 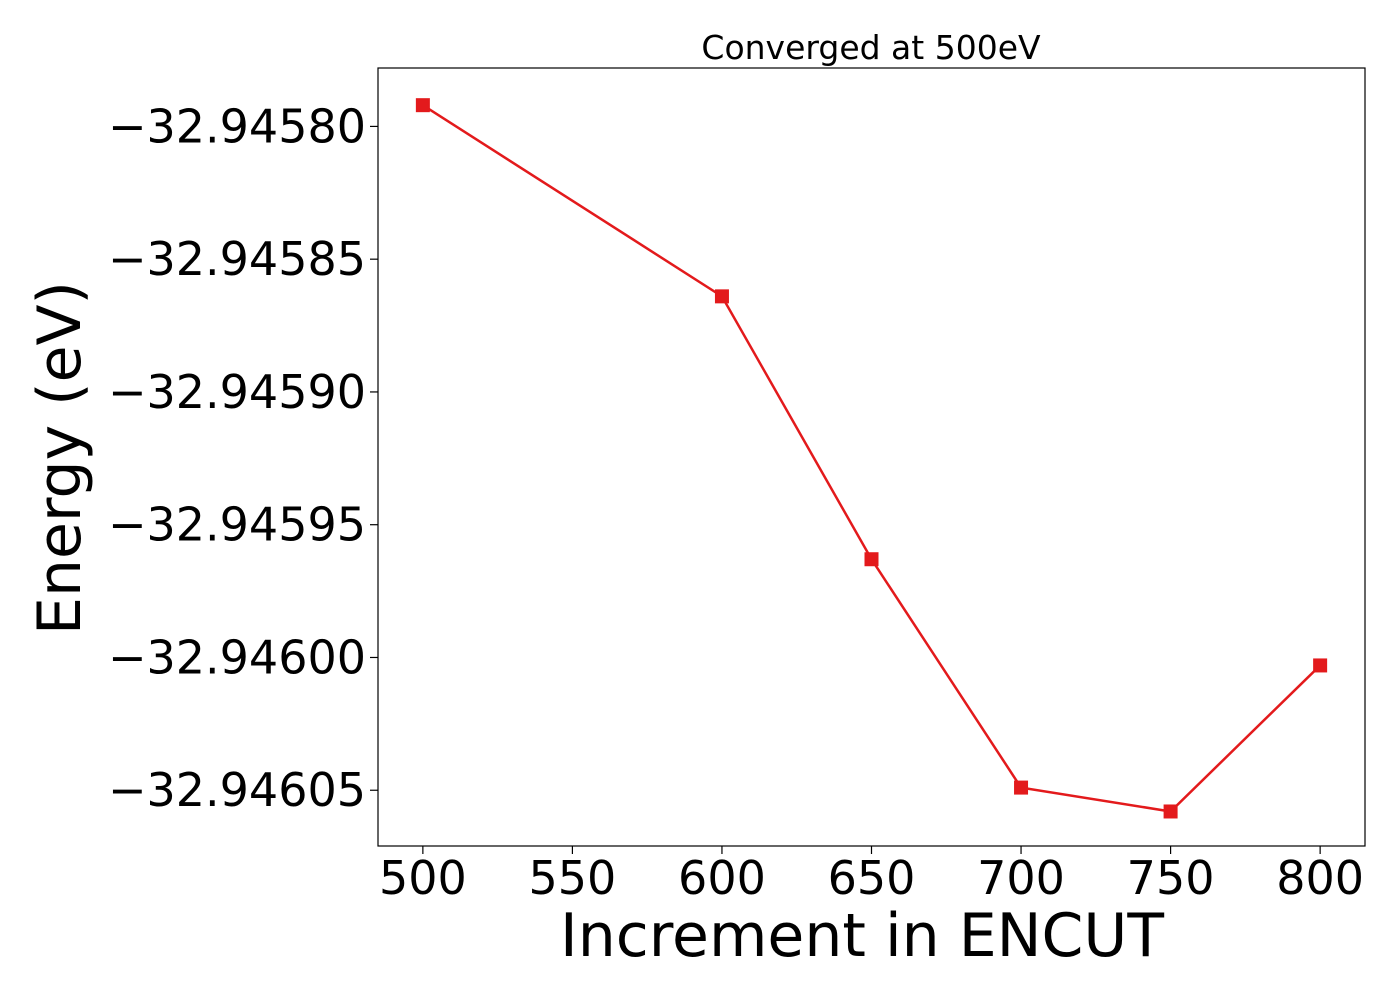 What do you see at coordinates (237, 126) in the screenshot?
I see `y-tick-label: −32.94580` at bounding box center [237, 126].